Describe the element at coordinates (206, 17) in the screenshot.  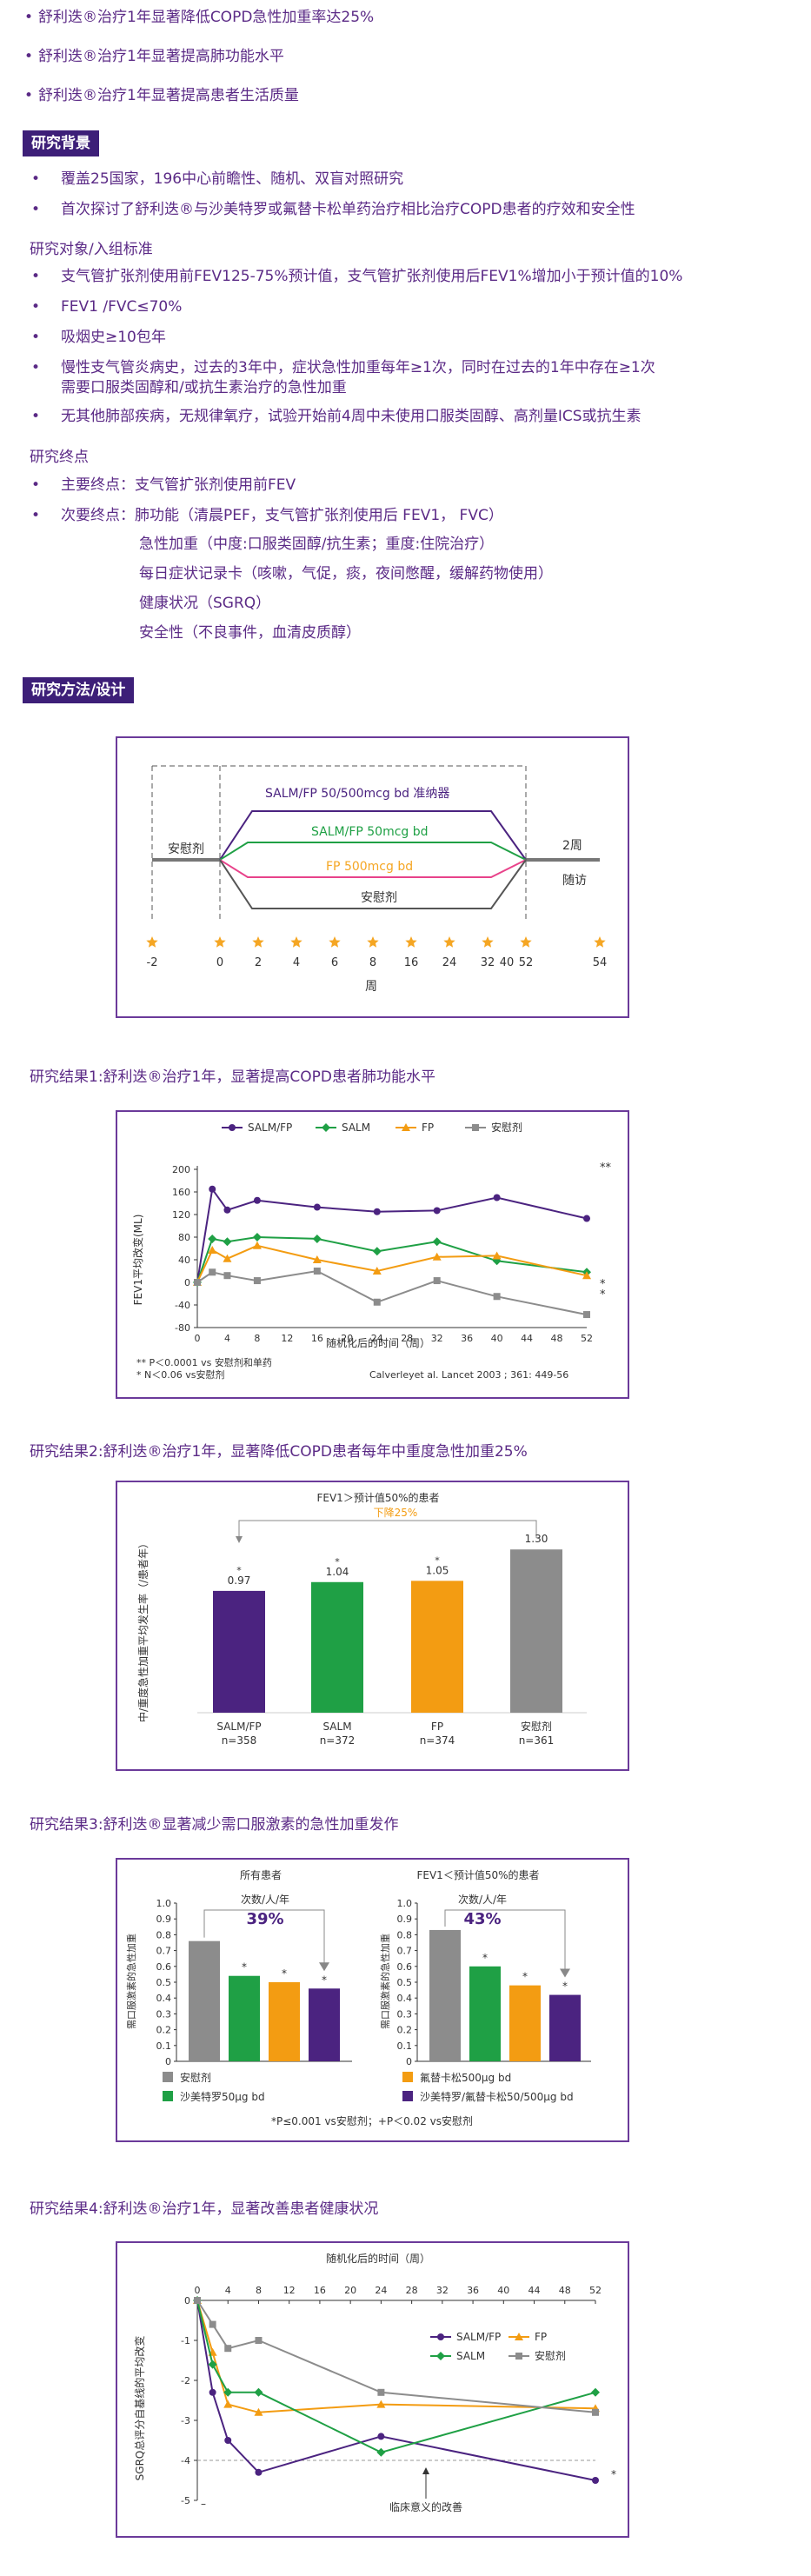
I see `top-bullet-text: 舒利迭®治疗1年显著降低COPD急性加重率达25%` at that location.